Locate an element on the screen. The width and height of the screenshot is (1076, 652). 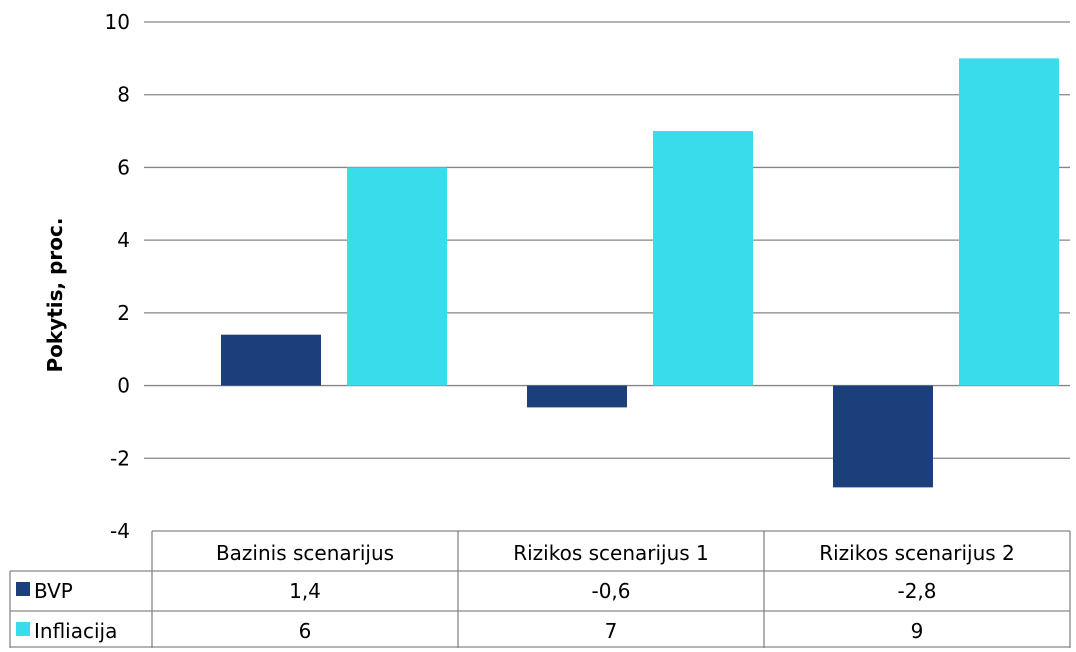
y-tick-label: -2 is located at coordinates (120, 458).